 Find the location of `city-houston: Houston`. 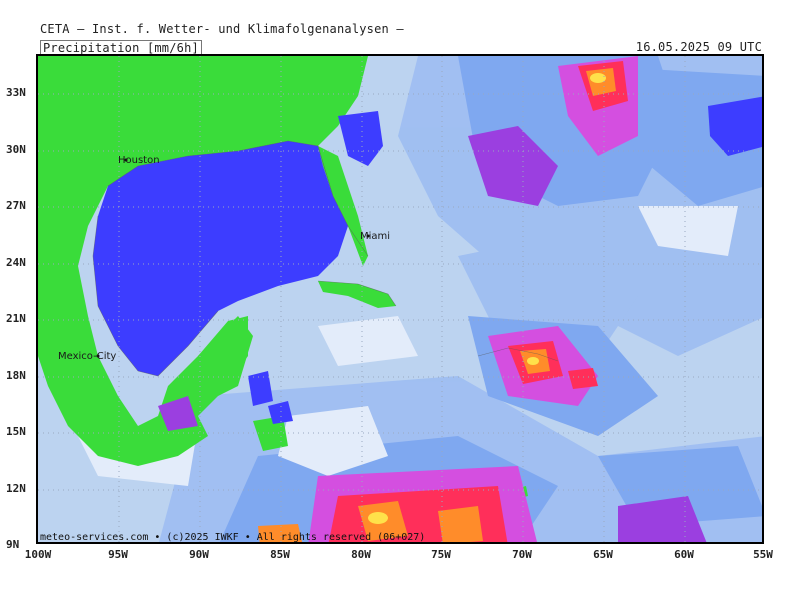

city-houston: Houston is located at coordinates (139, 160).